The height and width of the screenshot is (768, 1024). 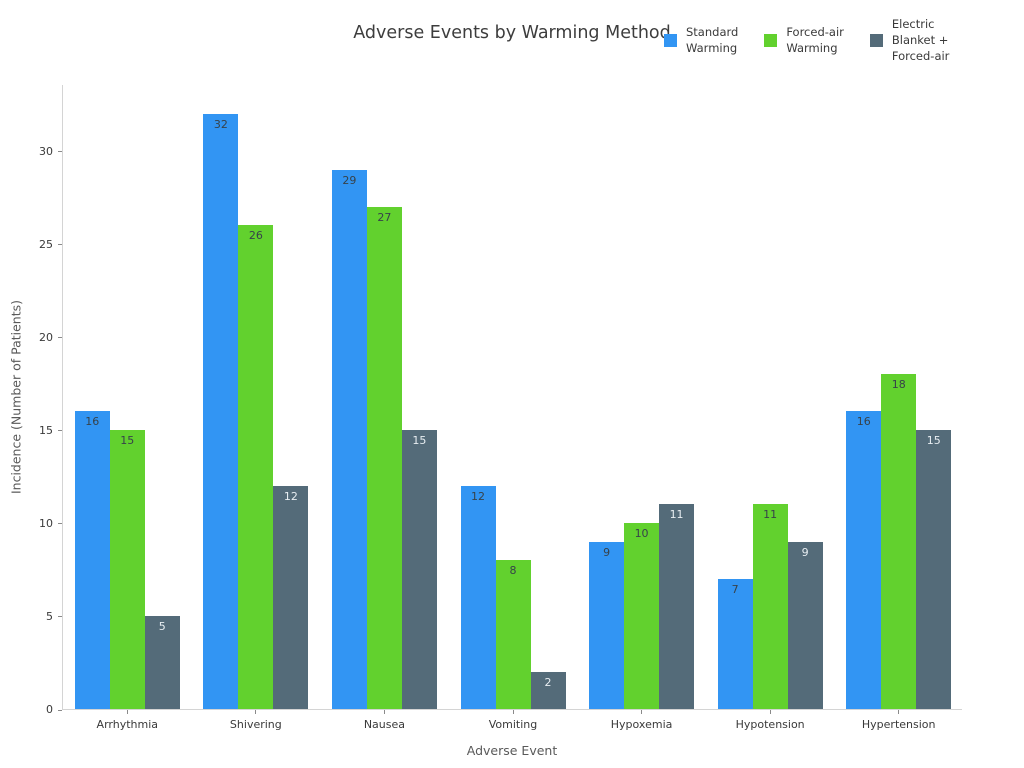 I want to click on bar-shivering-series-2: 12, so click(x=291, y=597).